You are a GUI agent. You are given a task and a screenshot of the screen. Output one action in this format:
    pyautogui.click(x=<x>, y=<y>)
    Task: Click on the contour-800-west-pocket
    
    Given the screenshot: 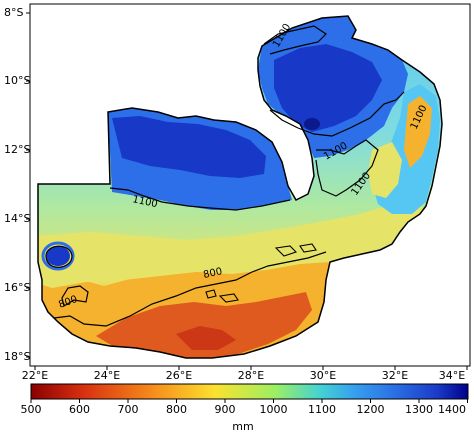 What is the action you would take?
    pyautogui.click(x=75, y=296)
    